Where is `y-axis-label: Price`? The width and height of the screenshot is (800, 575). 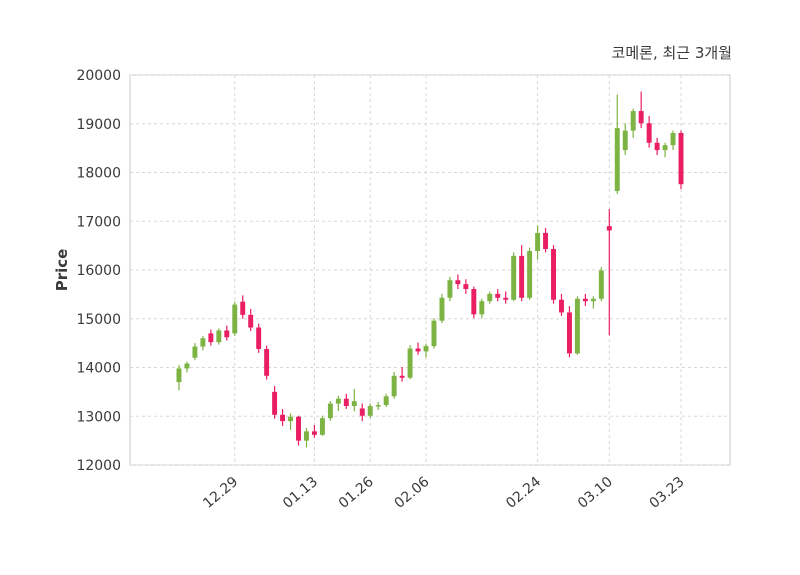 y-axis-label: Price is located at coordinates (62, 270).